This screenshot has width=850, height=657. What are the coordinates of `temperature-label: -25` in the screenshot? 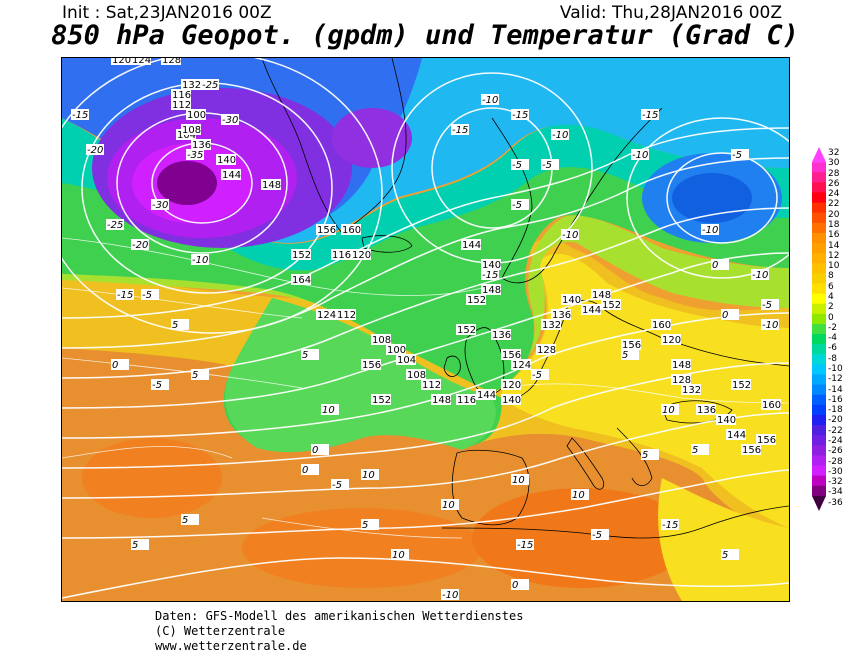 It's located at (210, 85).